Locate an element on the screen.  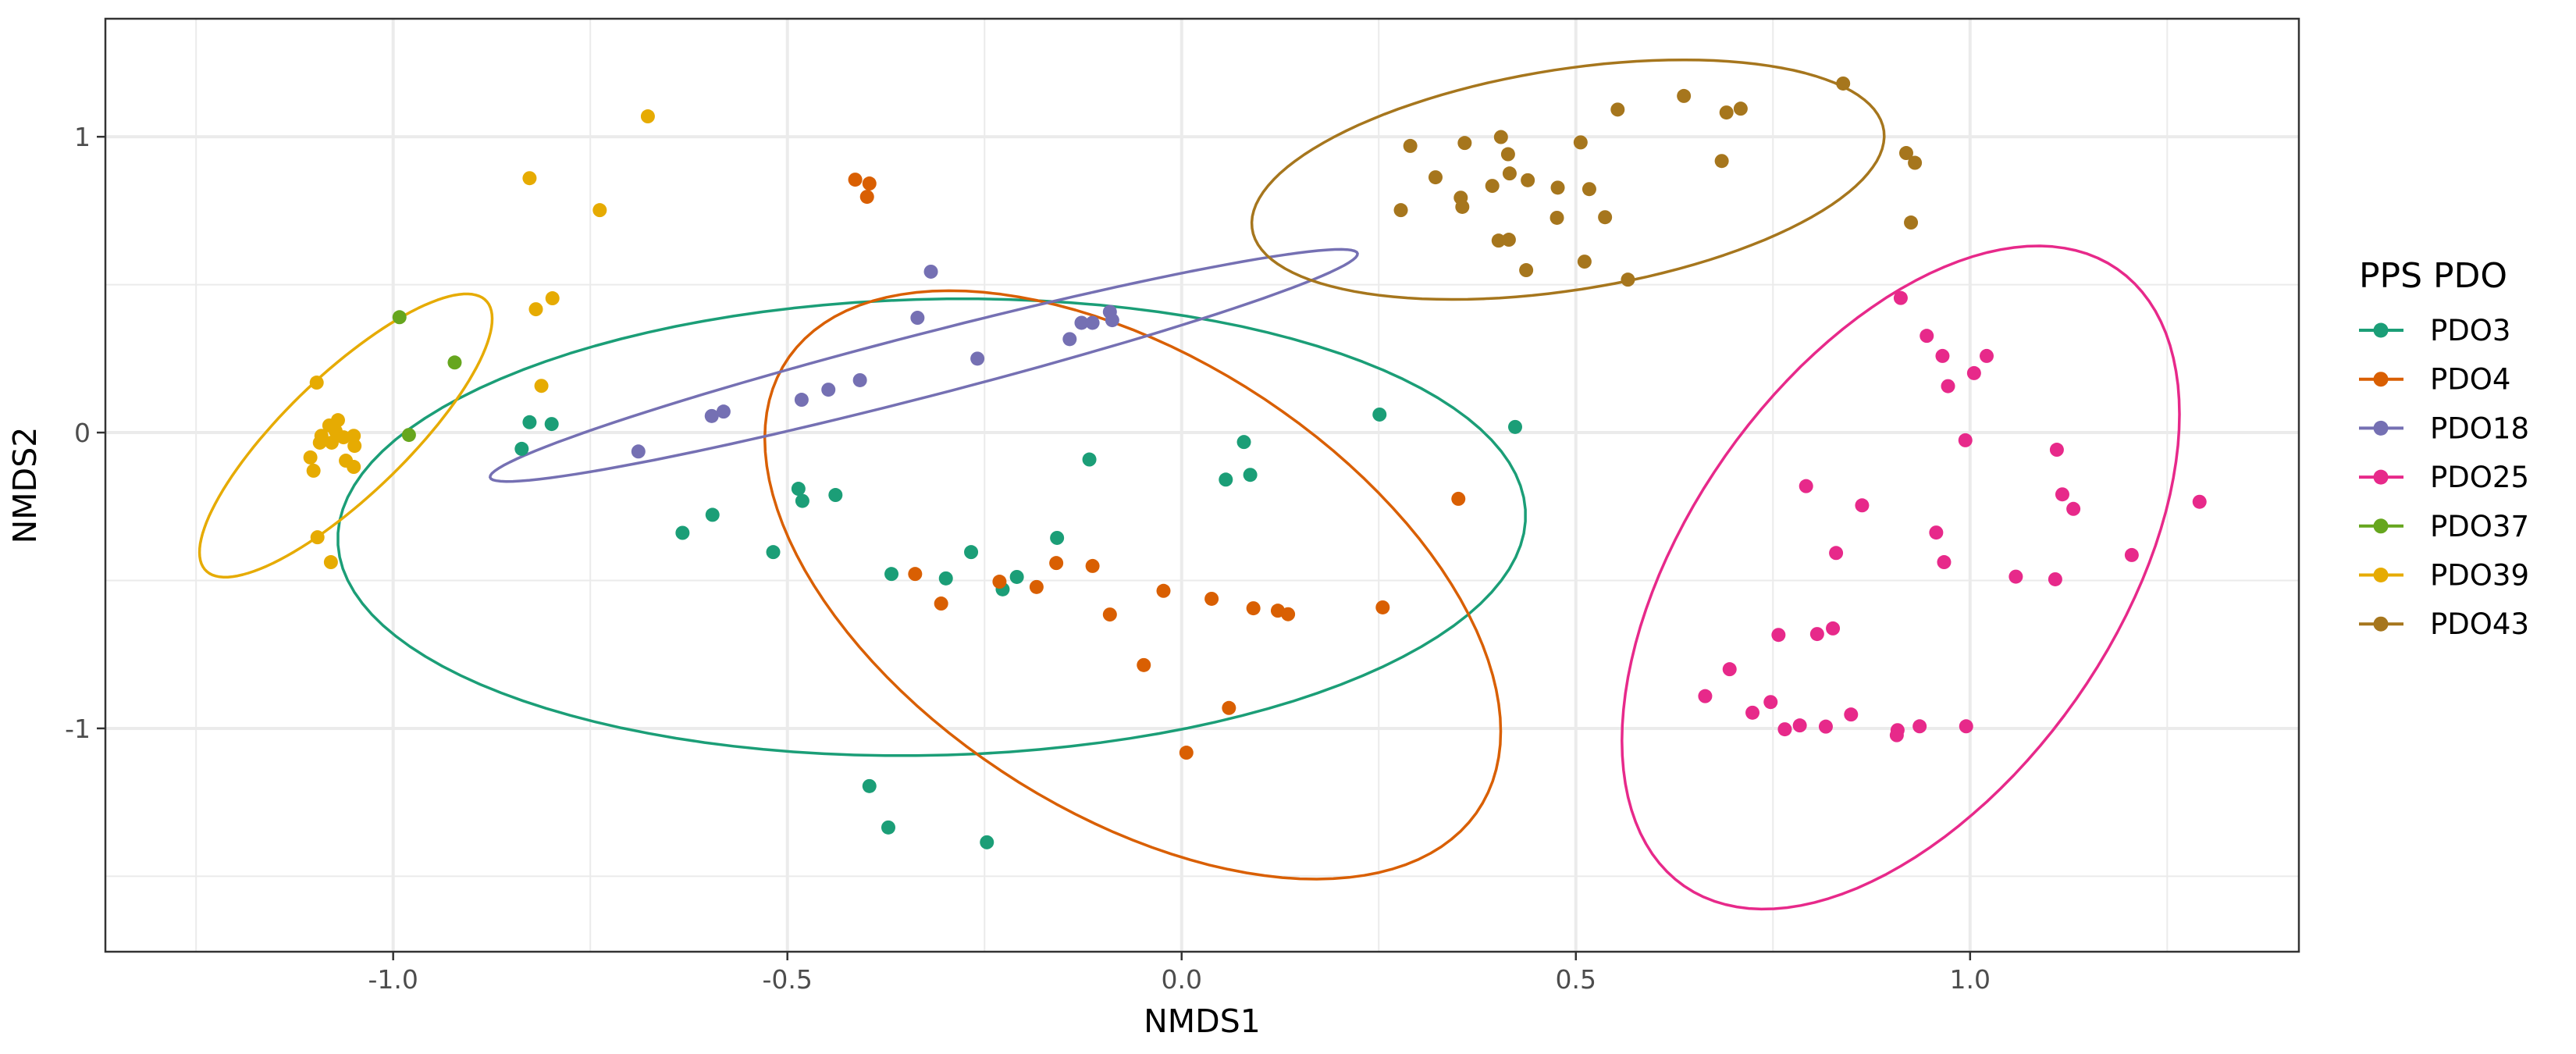
x-axis: -1.0 -0.5 0.0 0.5 1.0 is located at coordinates (1179, 973).